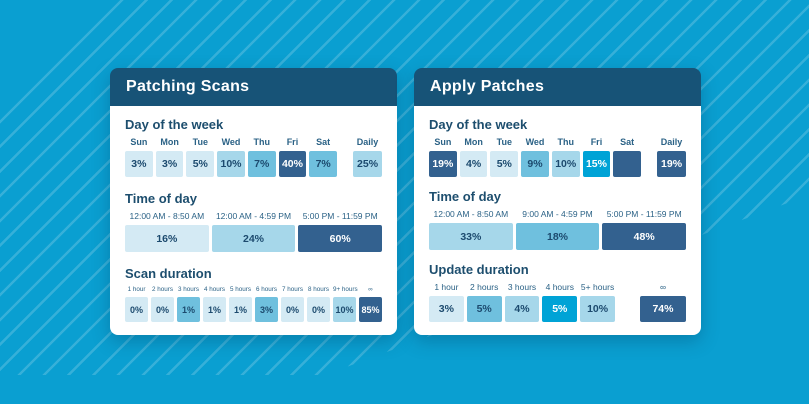 The height and width of the screenshot is (404, 809). I want to click on duration-cell: 5 hours 1%, so click(240, 304).